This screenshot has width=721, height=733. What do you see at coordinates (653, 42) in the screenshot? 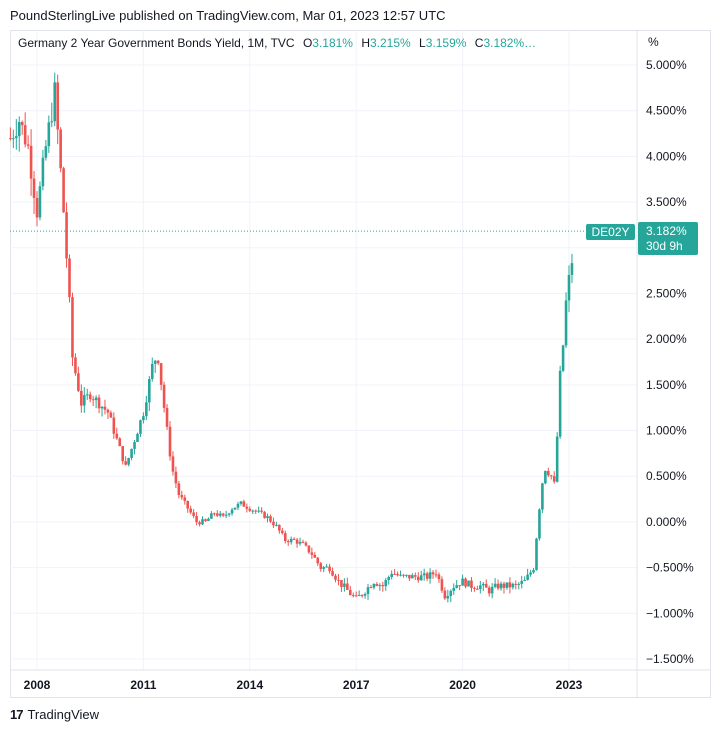
I see `price-unit-label: %` at bounding box center [653, 42].